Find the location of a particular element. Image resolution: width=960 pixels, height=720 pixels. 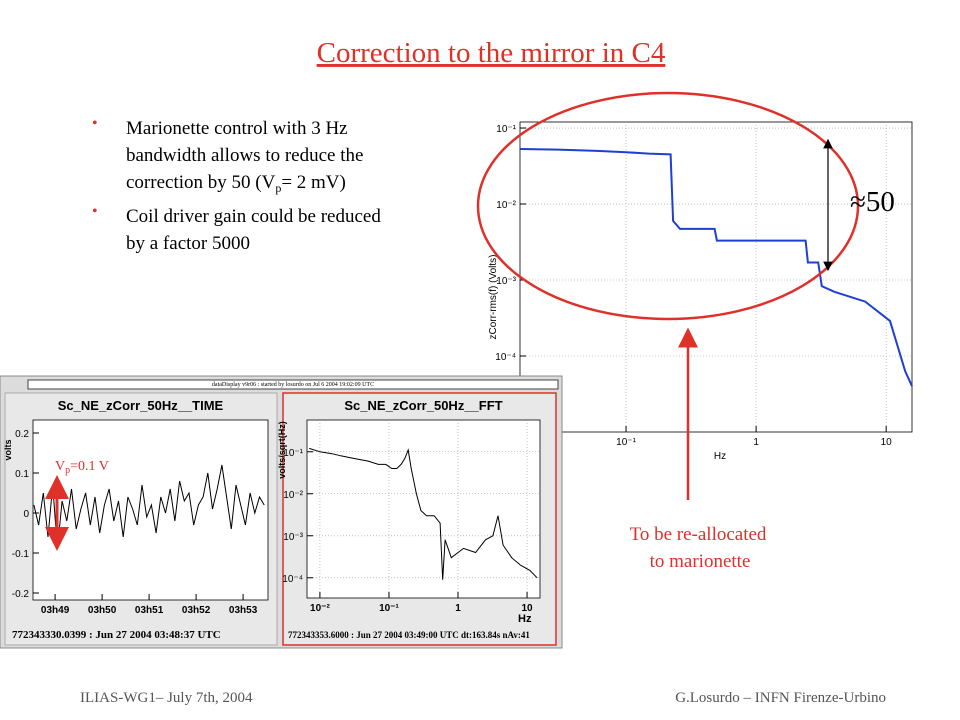

y-axis-label: volts/sqrt(Hz) is located at coordinates (282, 450).